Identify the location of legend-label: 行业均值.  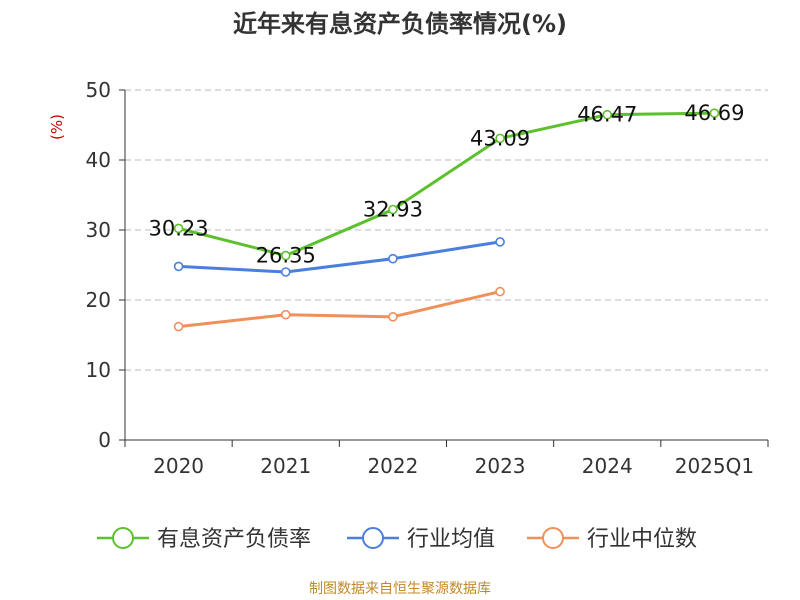
(451, 539).